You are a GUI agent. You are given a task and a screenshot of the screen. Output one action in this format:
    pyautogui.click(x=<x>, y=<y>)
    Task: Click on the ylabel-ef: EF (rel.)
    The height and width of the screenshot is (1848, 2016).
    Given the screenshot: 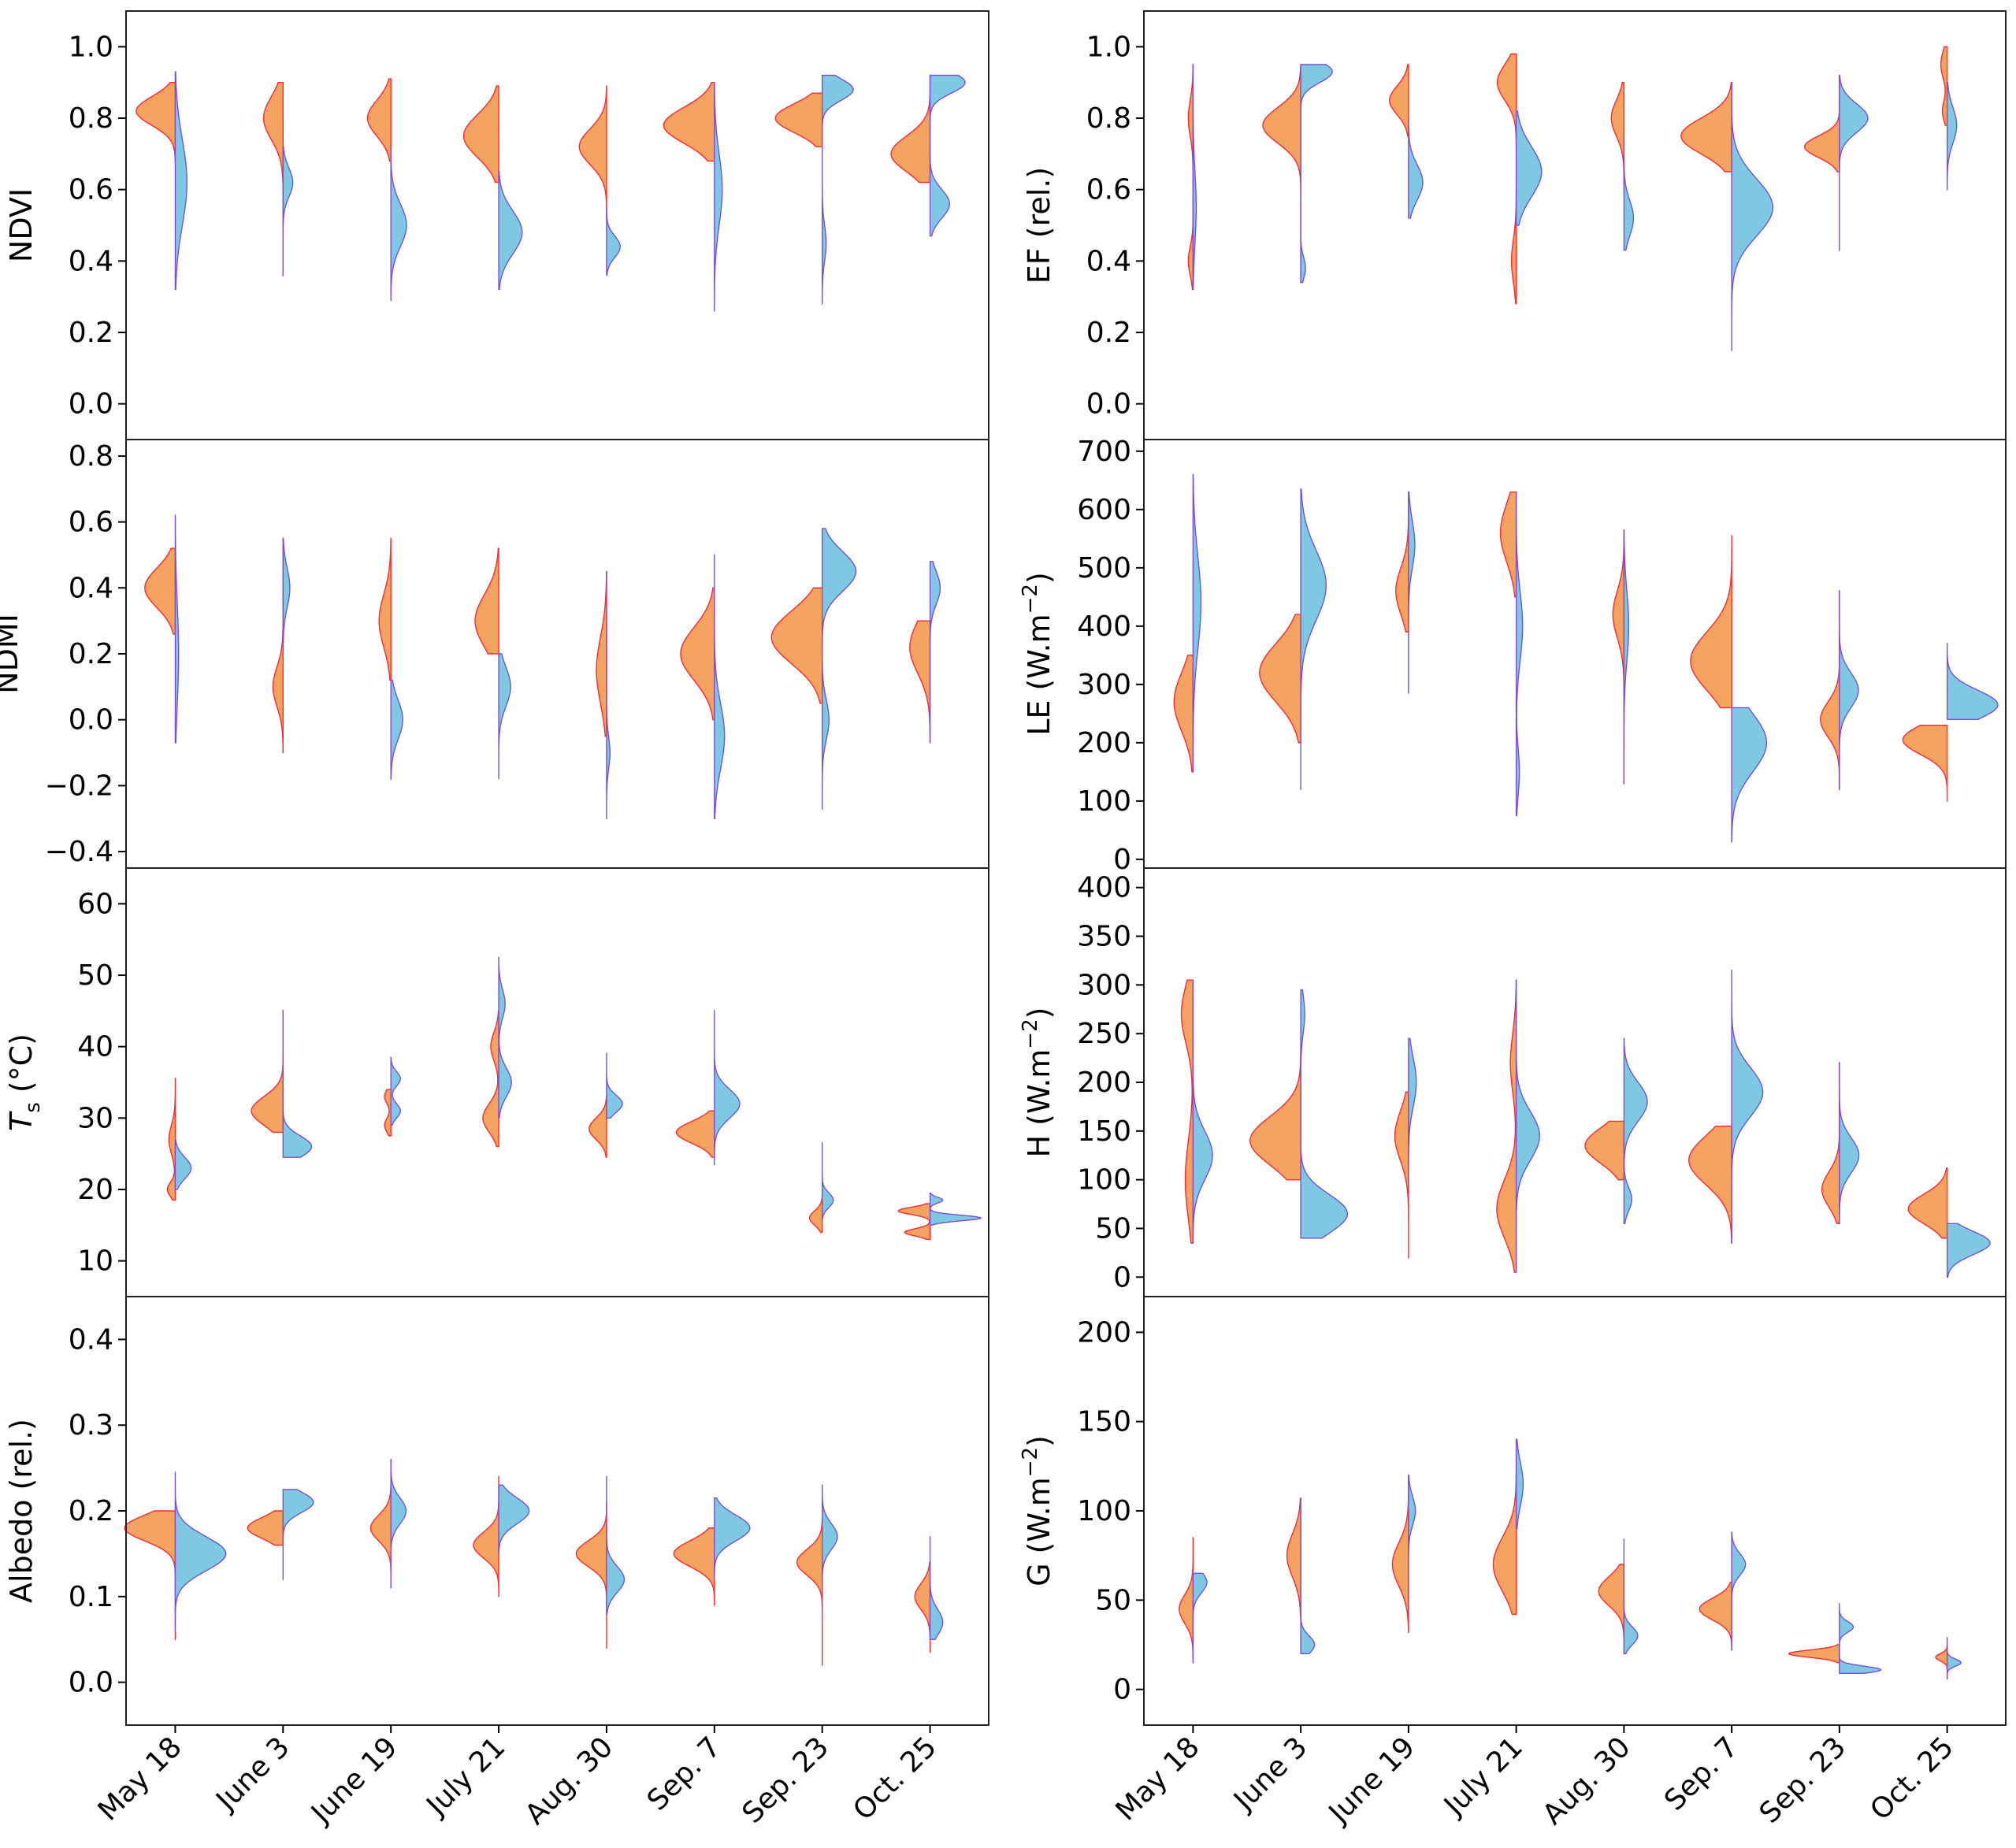 What is the action you would take?
    pyautogui.click(x=1039, y=225)
    